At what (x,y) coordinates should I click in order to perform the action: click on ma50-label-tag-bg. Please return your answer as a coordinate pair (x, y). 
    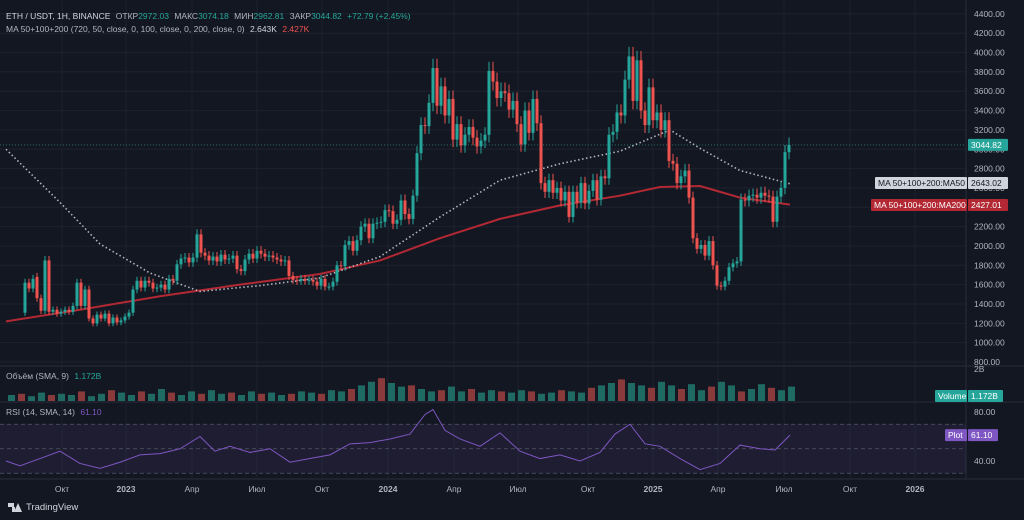
    Looking at the image, I should click on (921, 183).